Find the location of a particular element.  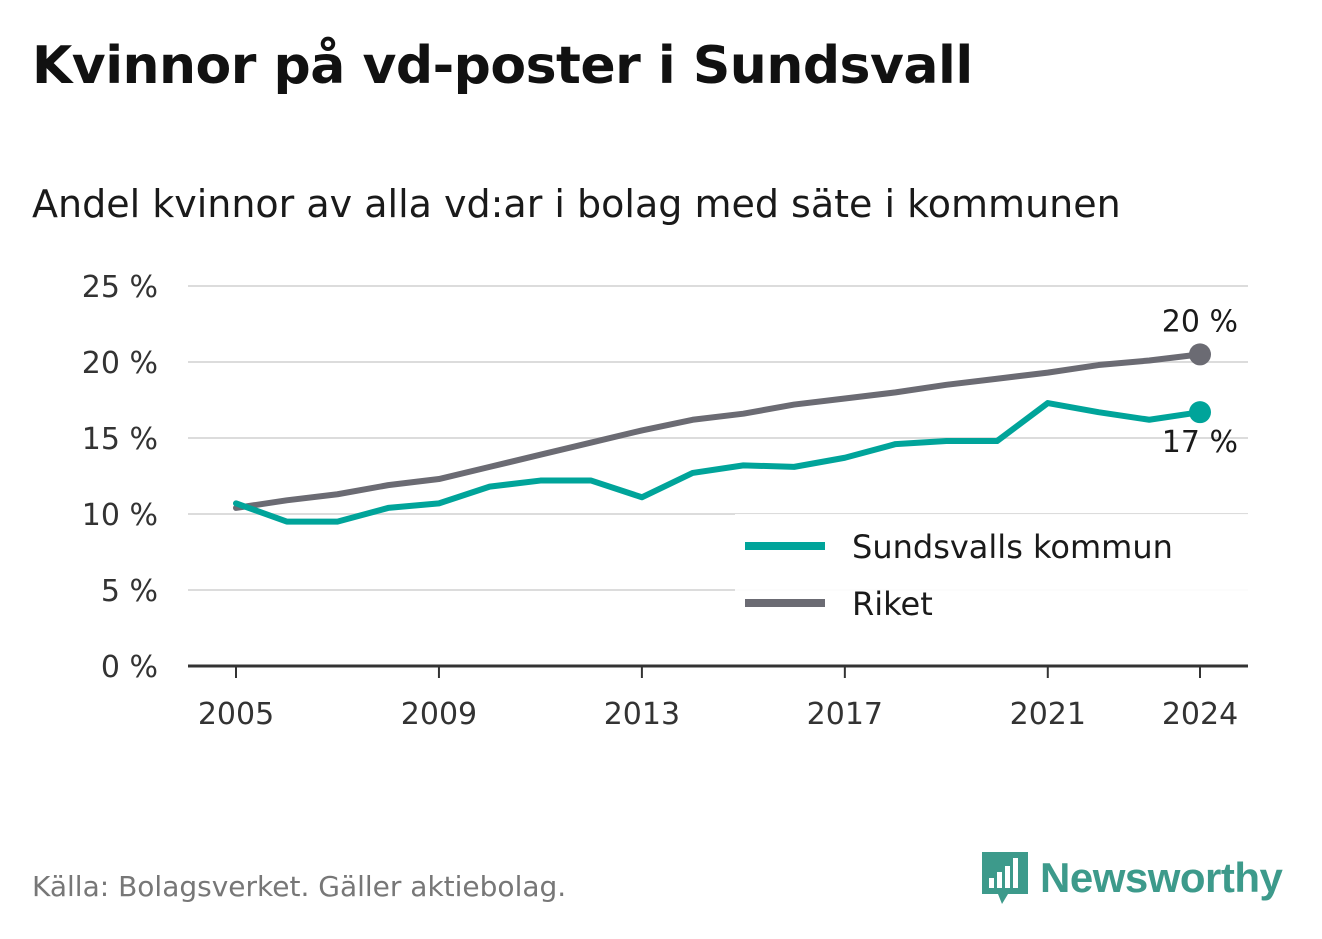

x-tick-label: 2017 is located at coordinates (845, 714).